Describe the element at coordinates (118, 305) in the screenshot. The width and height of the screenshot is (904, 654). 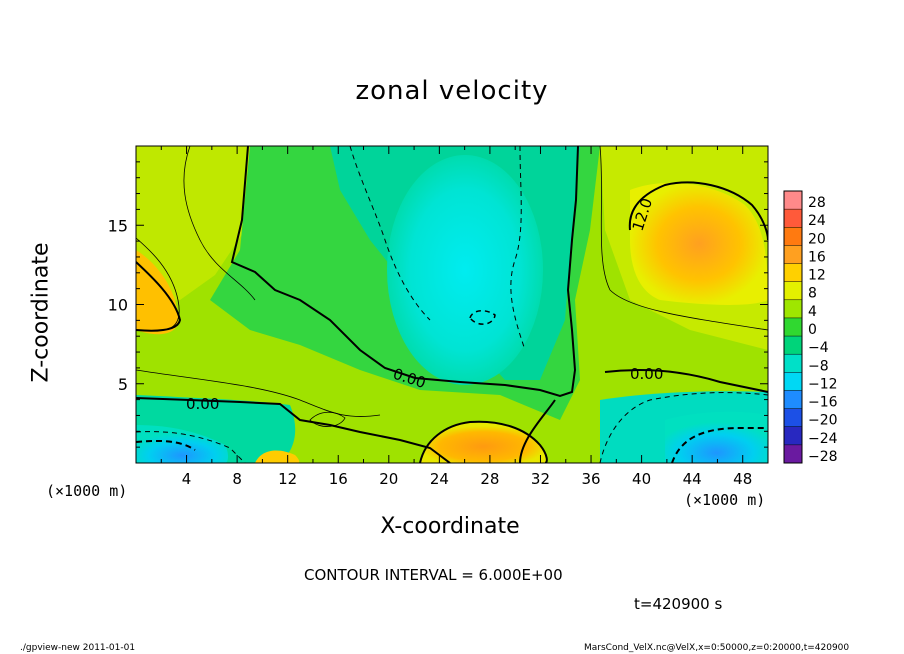
I see `y-tick-label: 10` at that location.